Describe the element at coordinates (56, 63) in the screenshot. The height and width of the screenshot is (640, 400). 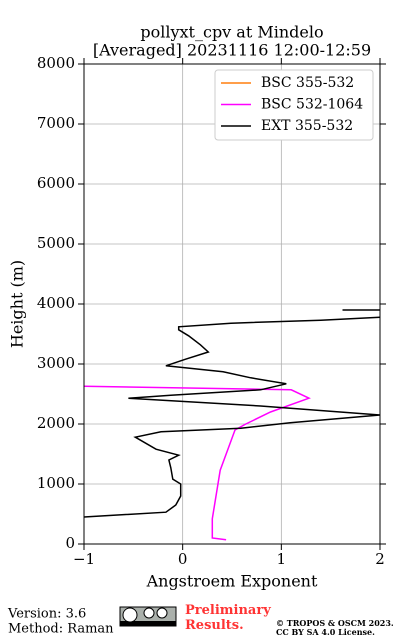
I see `y-tick-label: 8000` at that location.